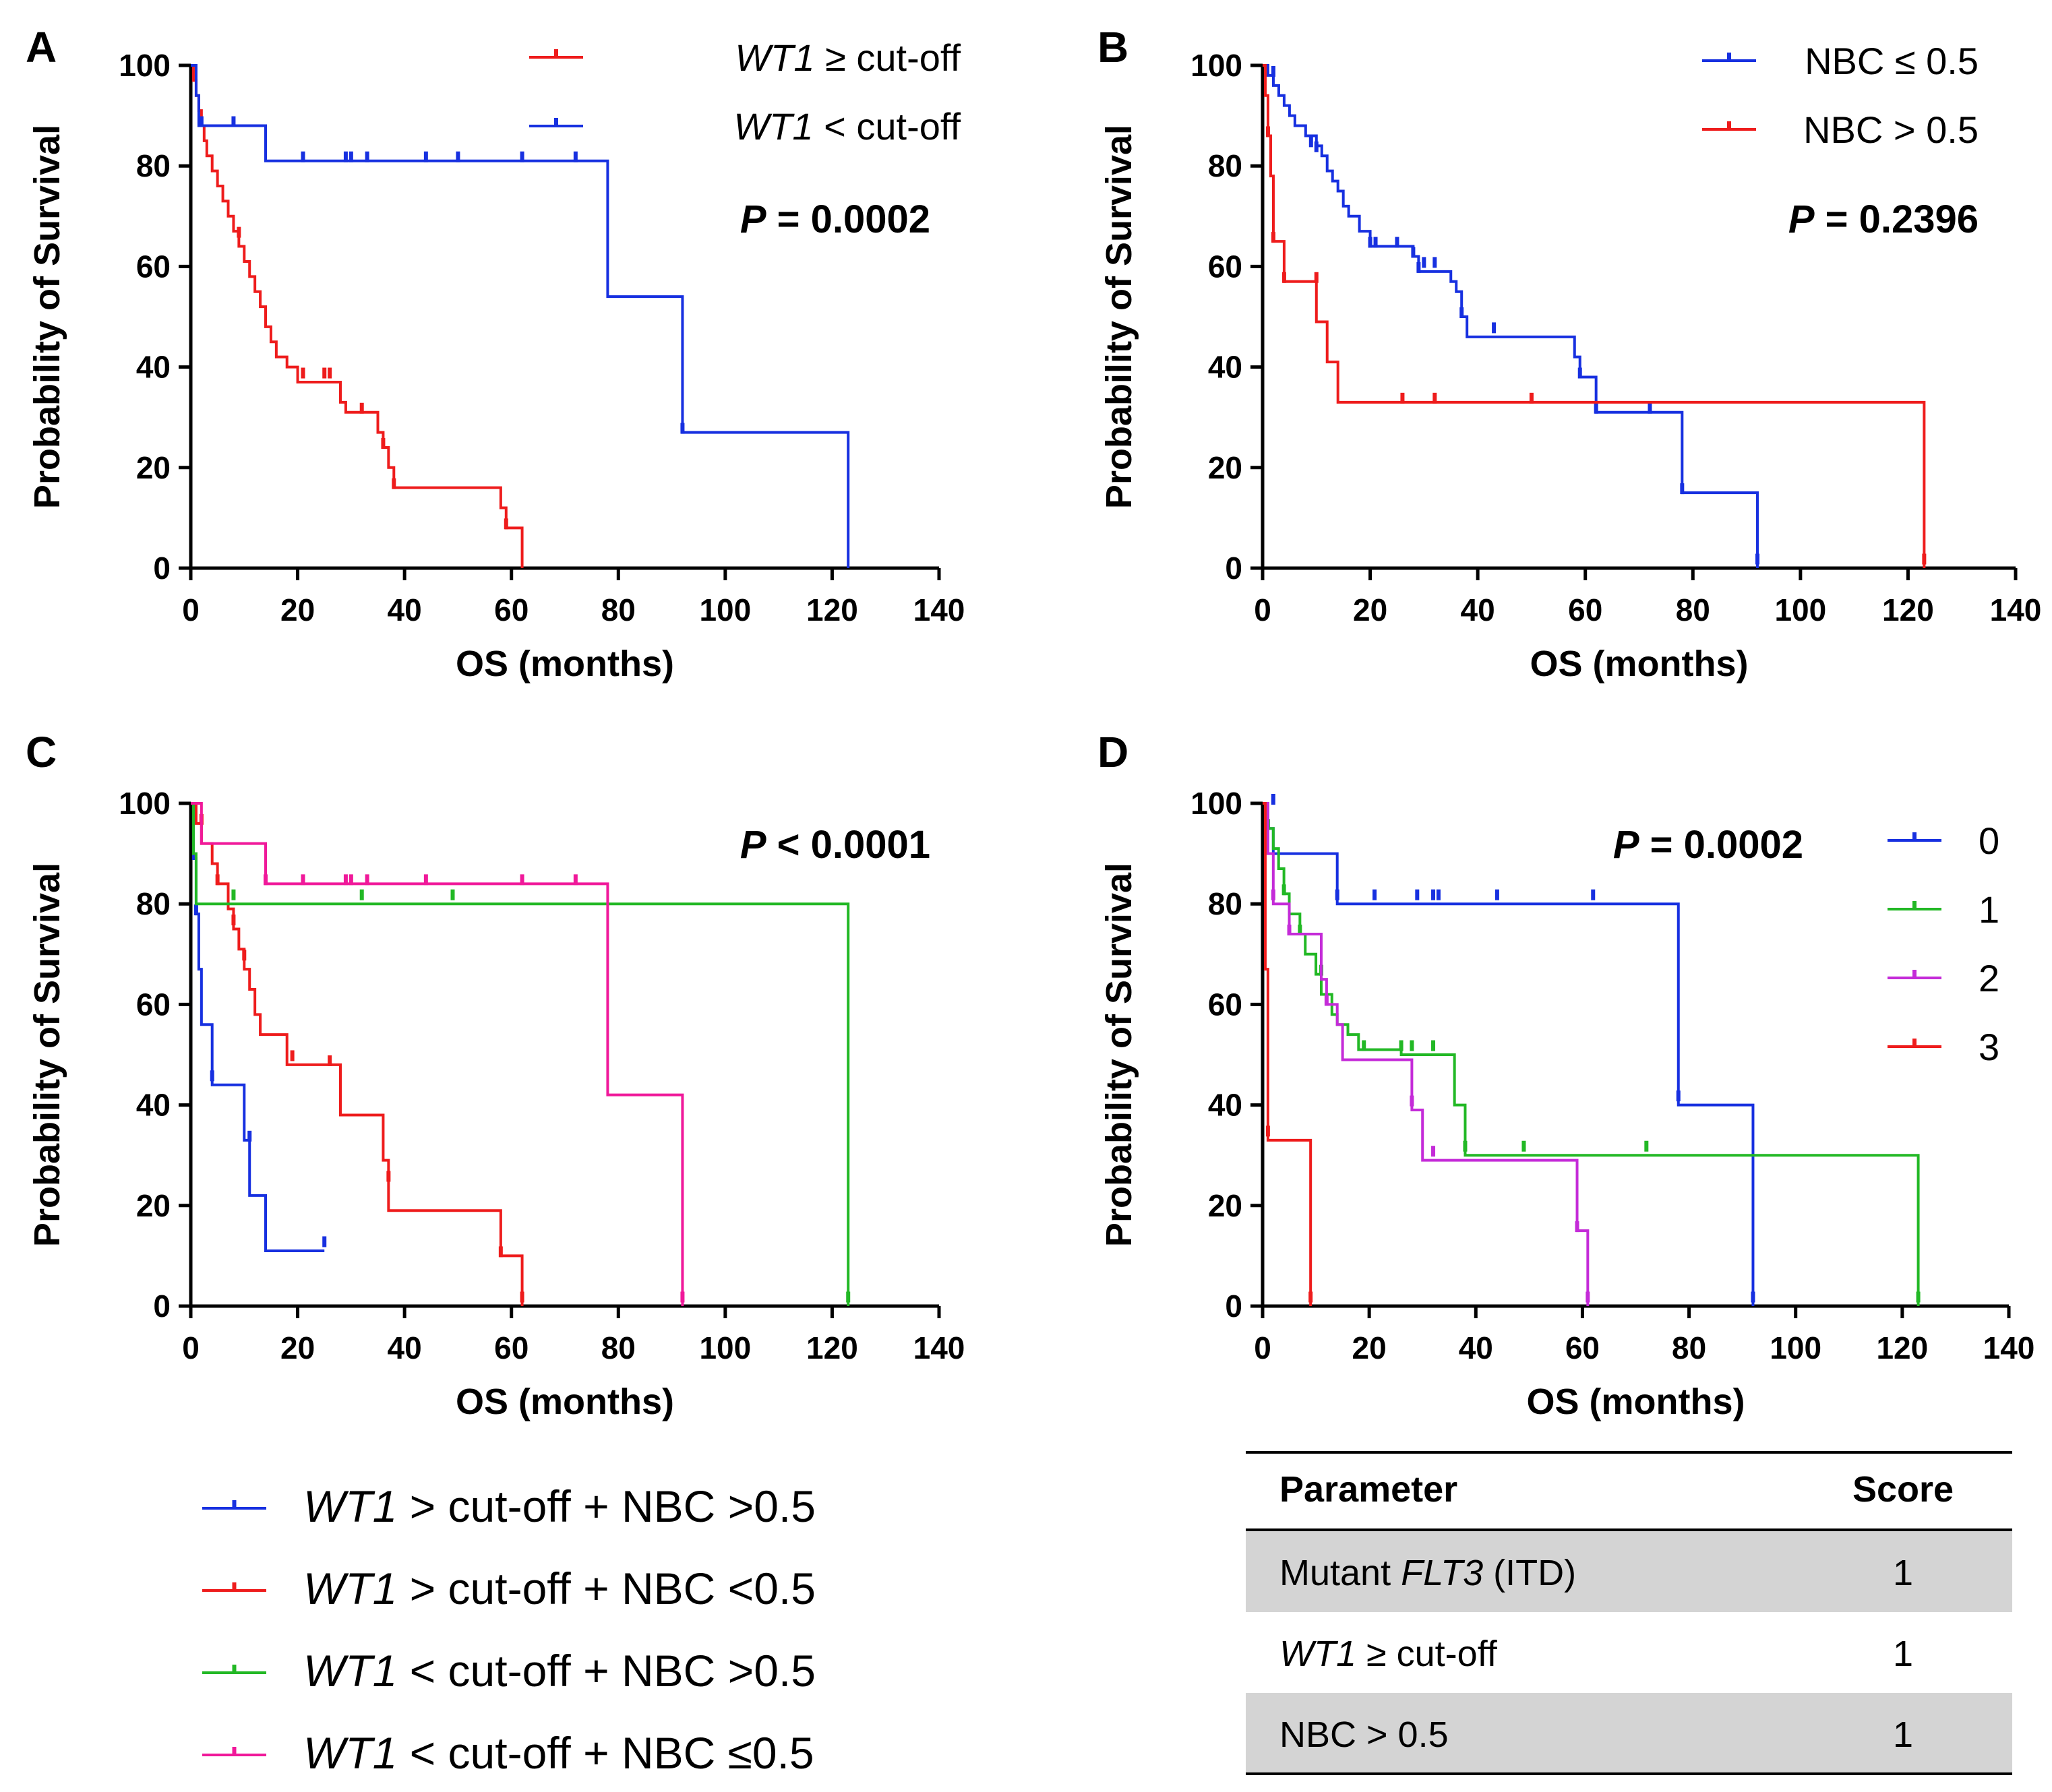 The image size is (2052, 1792). I want to click on legend-text-part: NBC ≤ 0.5, so click(1892, 61).